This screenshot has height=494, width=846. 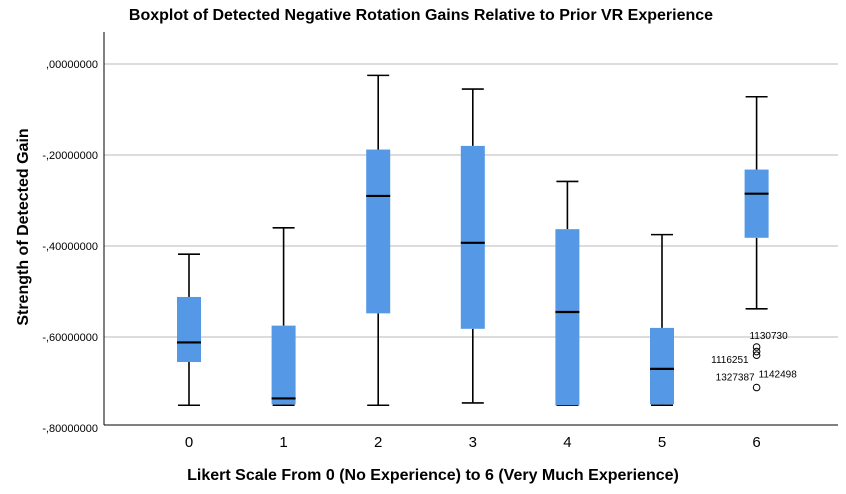 What do you see at coordinates (283, 442) in the screenshot?
I see `x-tick-label: 1` at bounding box center [283, 442].